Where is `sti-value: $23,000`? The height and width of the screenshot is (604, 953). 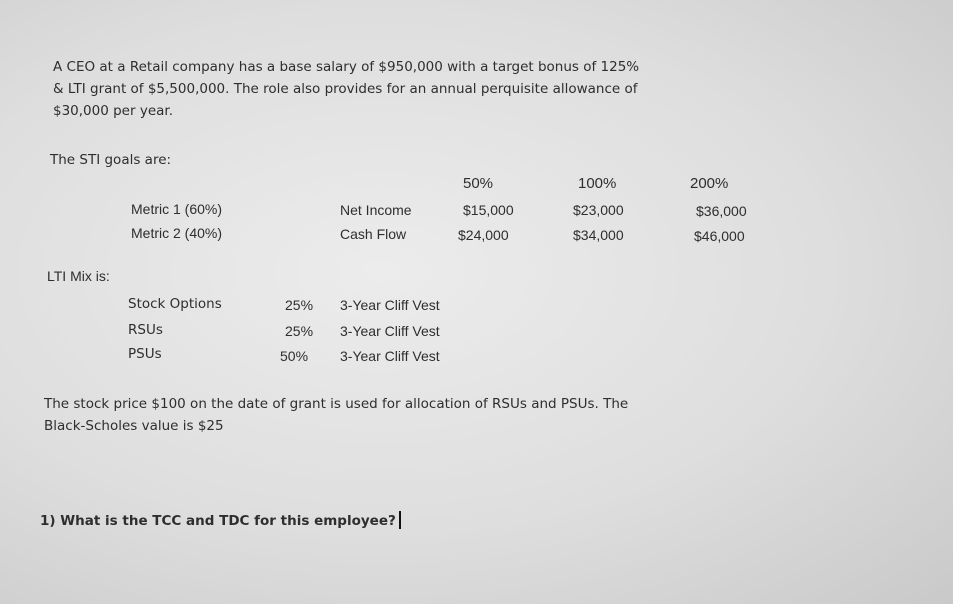
sti-value: $23,000 is located at coordinates (598, 210).